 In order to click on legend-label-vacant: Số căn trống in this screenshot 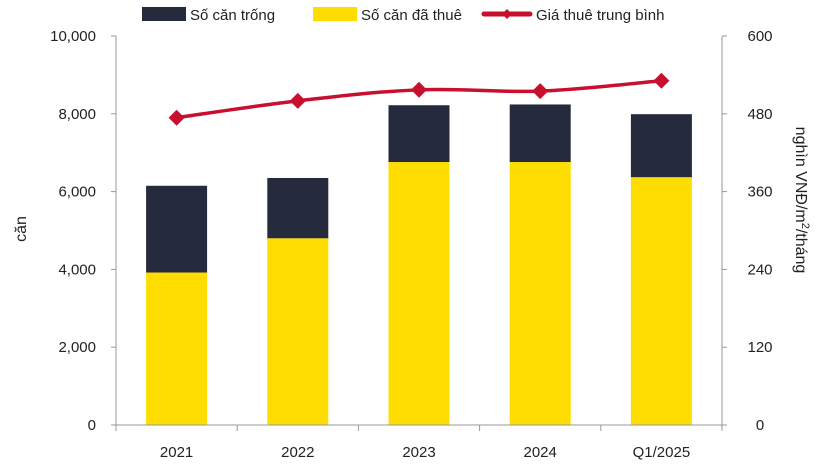, I will do `click(232, 15)`.